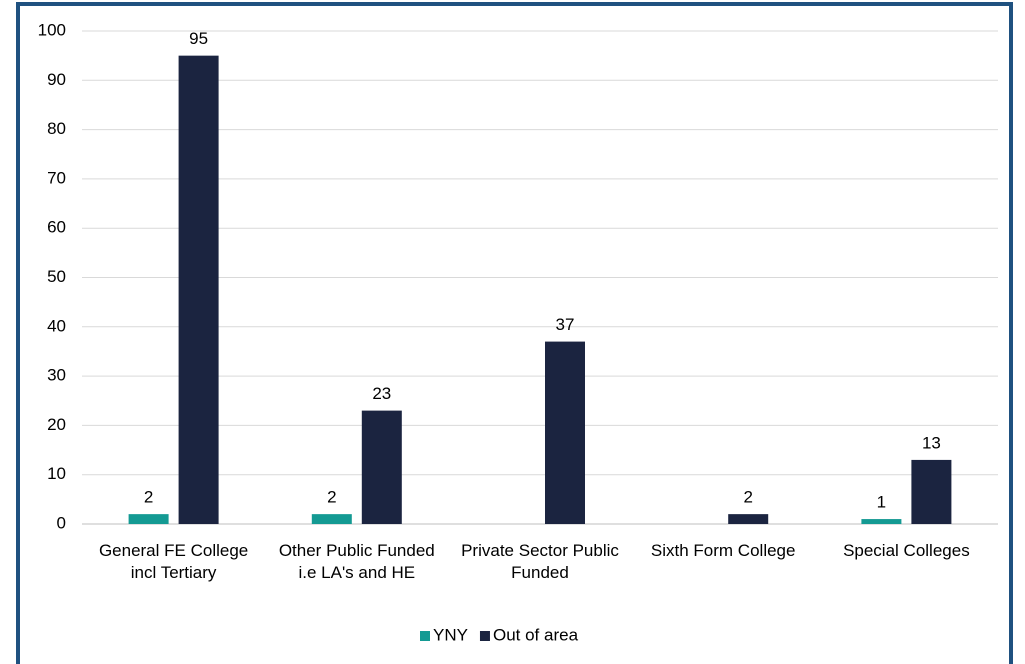 The image size is (1025, 664). What do you see at coordinates (61, 522) in the screenshot?
I see `y-tick-label: 0` at bounding box center [61, 522].